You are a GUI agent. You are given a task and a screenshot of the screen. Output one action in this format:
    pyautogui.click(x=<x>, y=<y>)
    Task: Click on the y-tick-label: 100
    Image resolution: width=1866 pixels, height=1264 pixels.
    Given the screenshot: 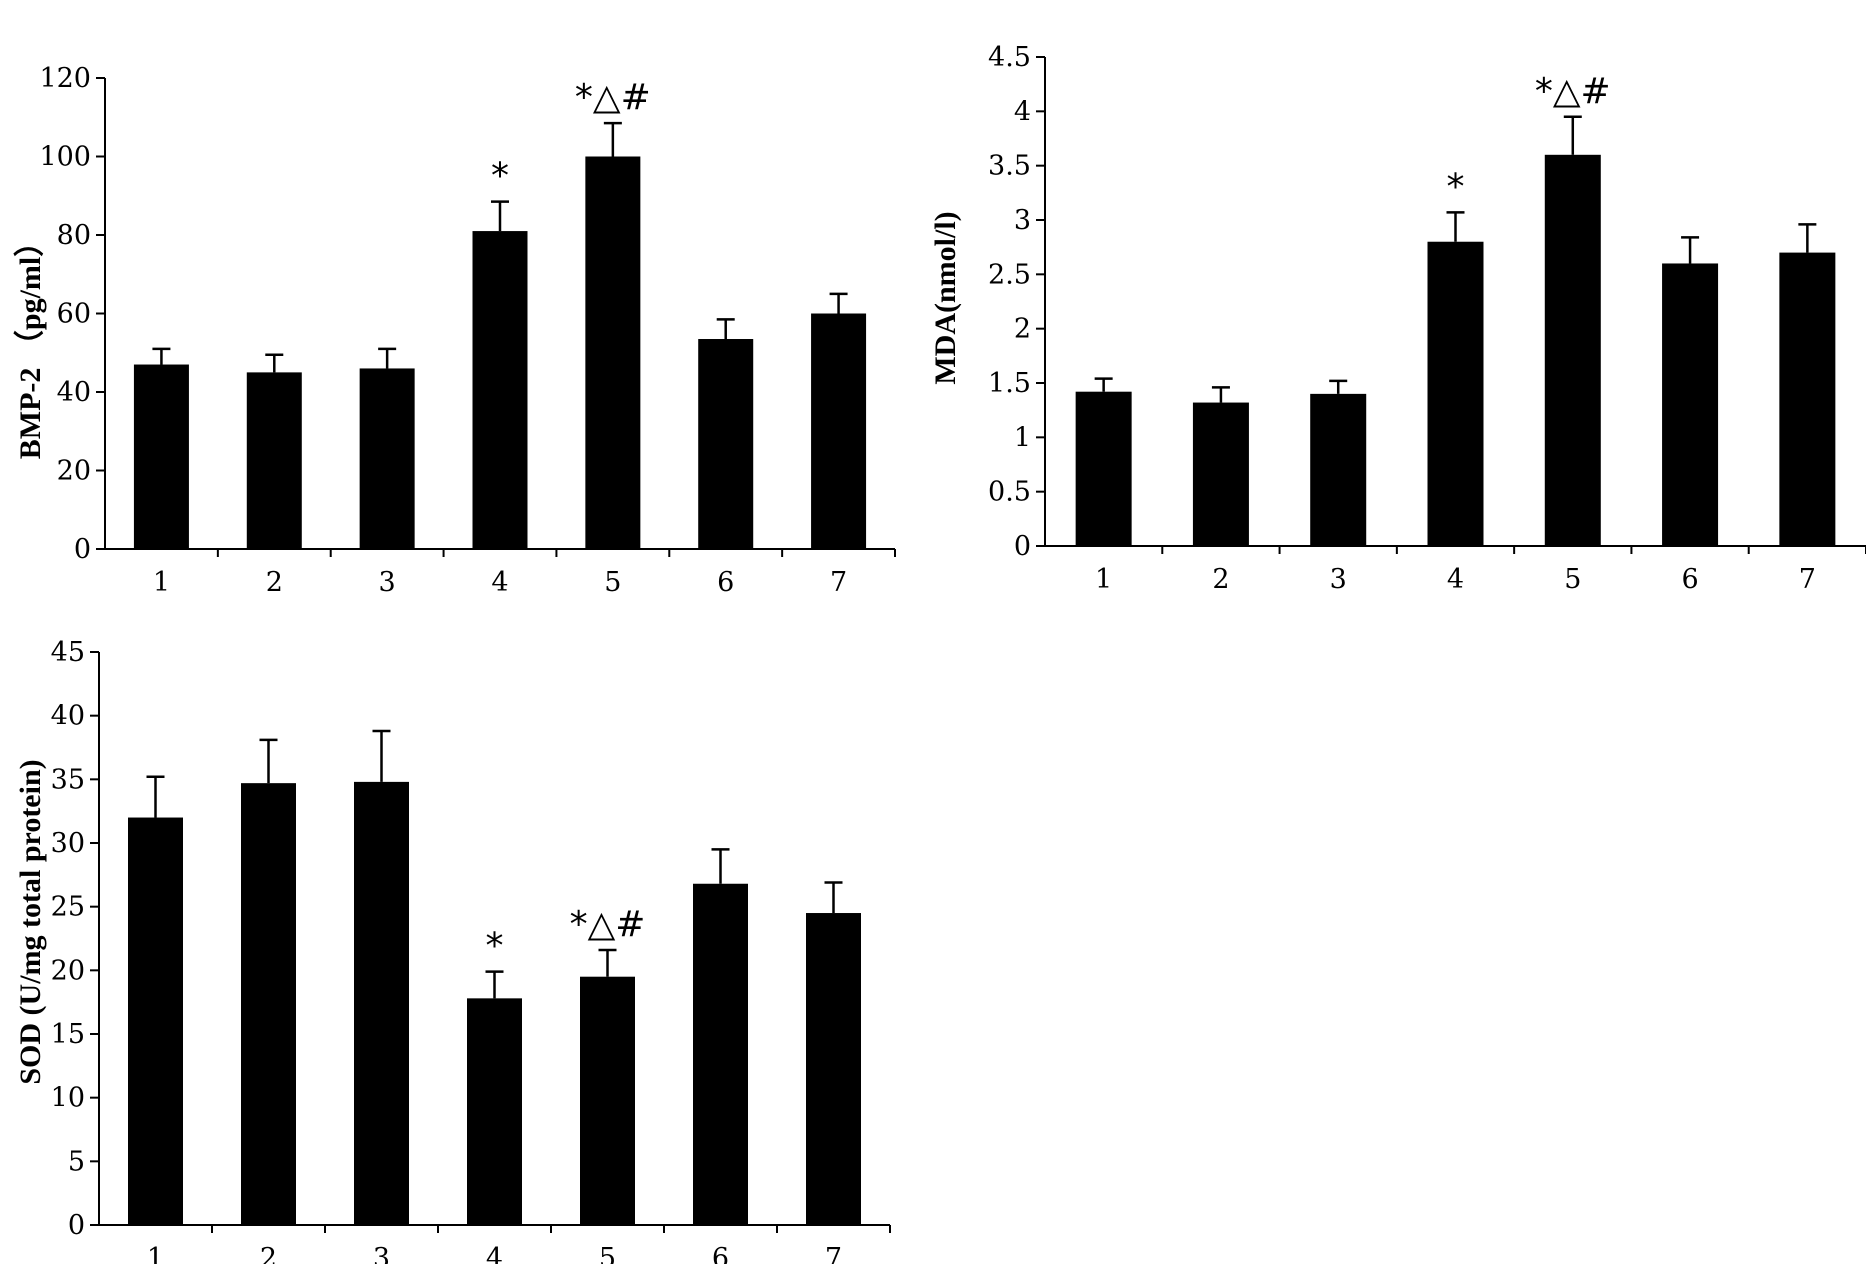 What is the action you would take?
    pyautogui.click(x=65, y=157)
    